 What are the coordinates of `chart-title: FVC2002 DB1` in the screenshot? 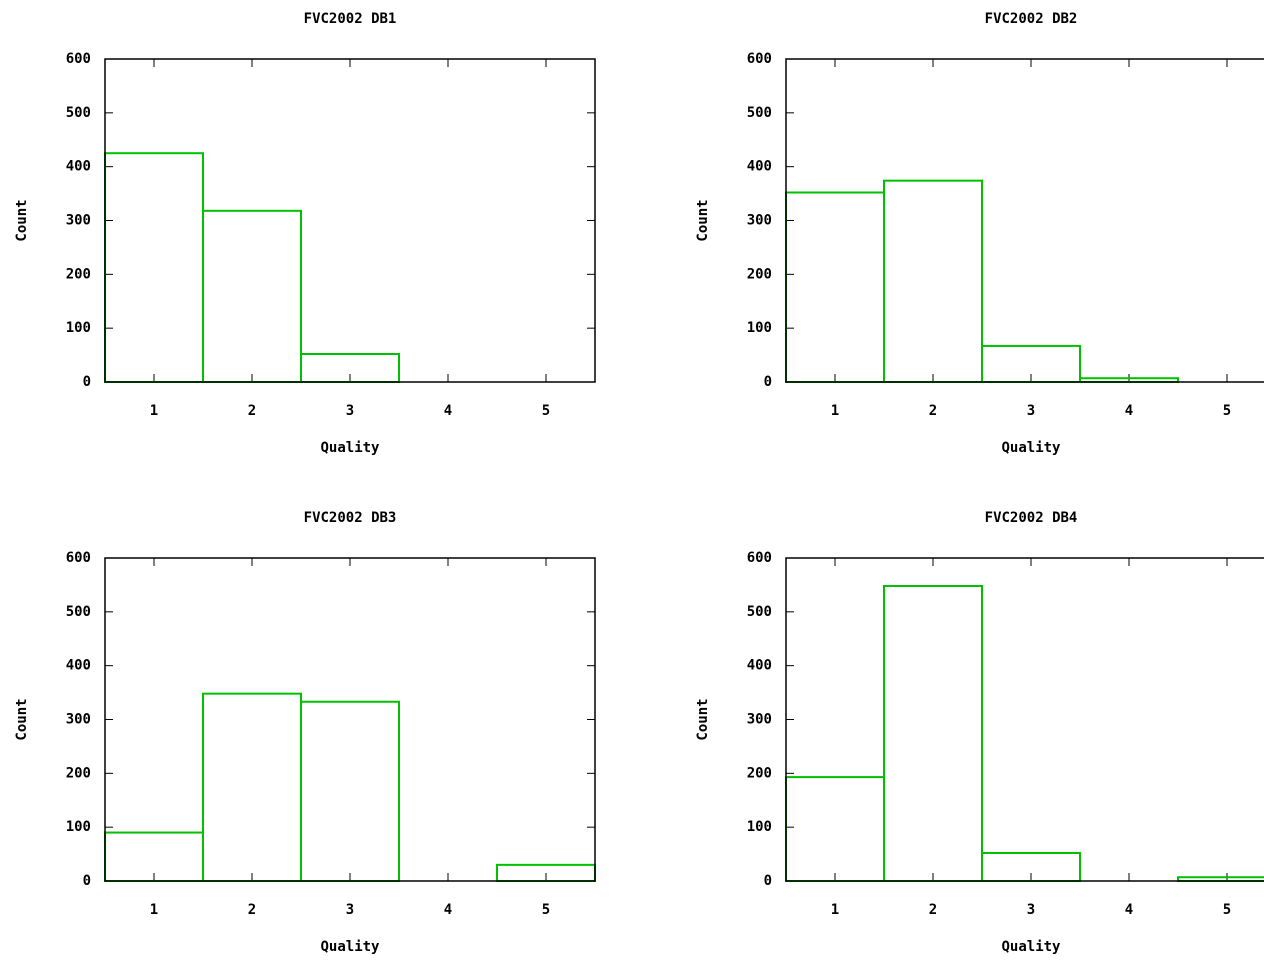 It's located at (350, 19).